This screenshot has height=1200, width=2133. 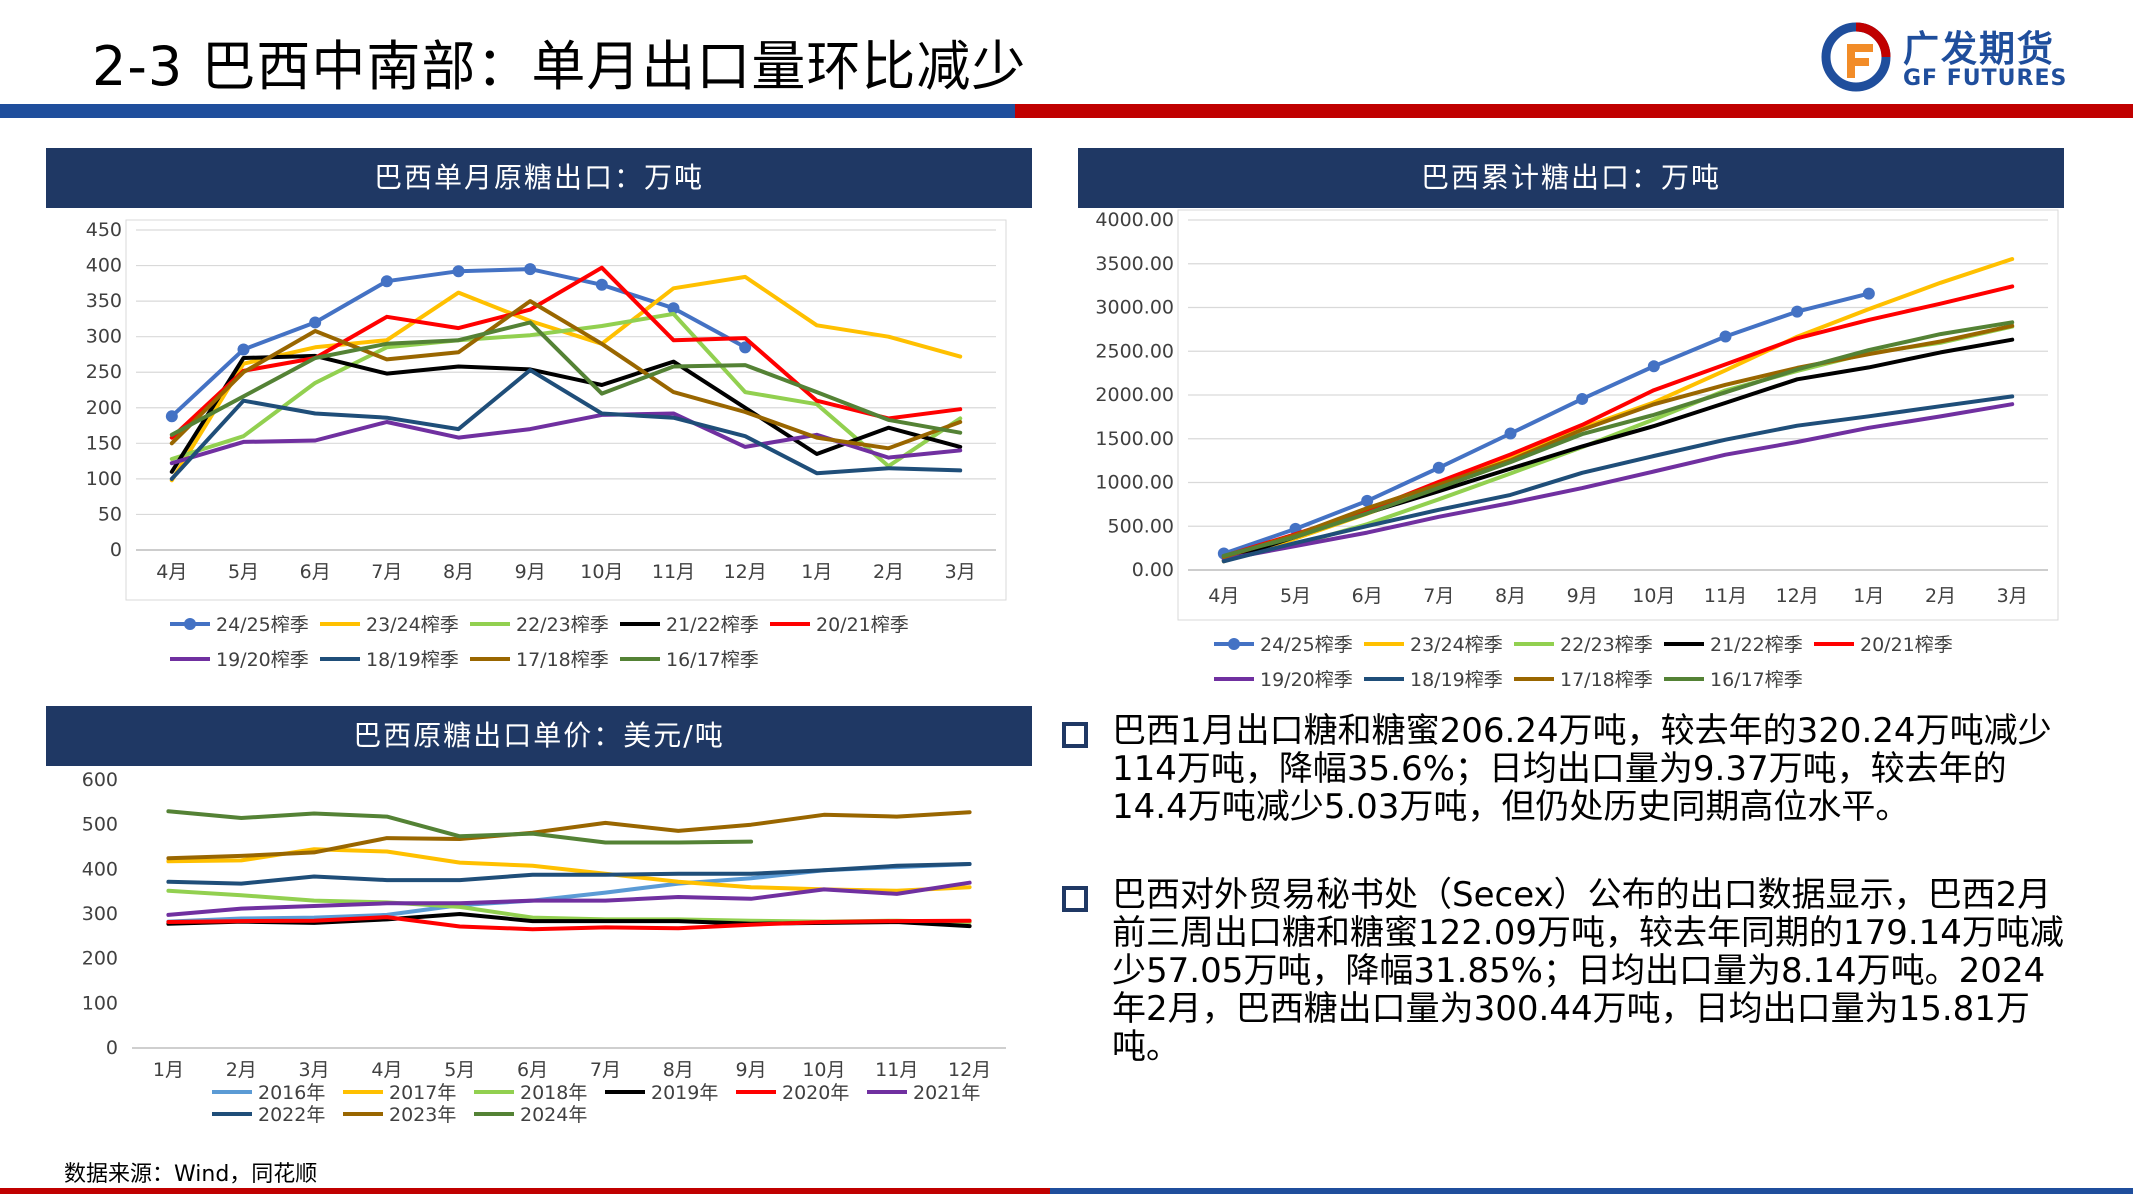 I want to click on y-tick-label: 3500.00, so click(x=1134, y=264).